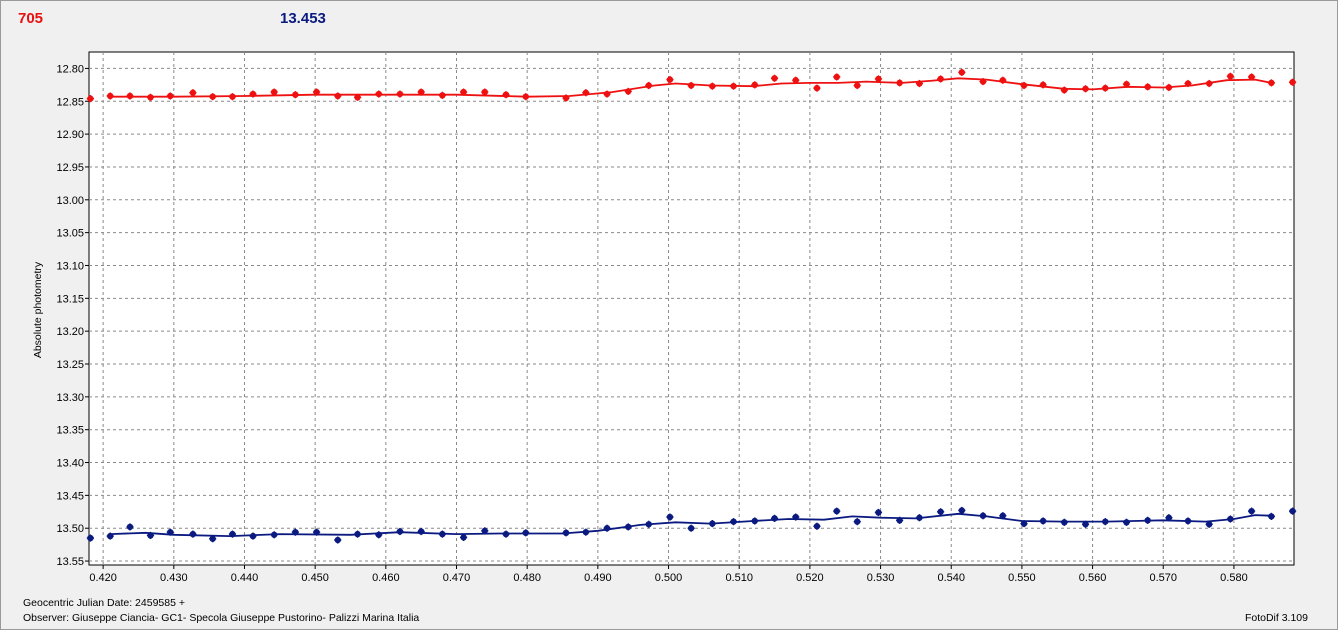  What do you see at coordinates (1276, 618) in the screenshot?
I see `software-version-label: FotoDif 3.109` at bounding box center [1276, 618].